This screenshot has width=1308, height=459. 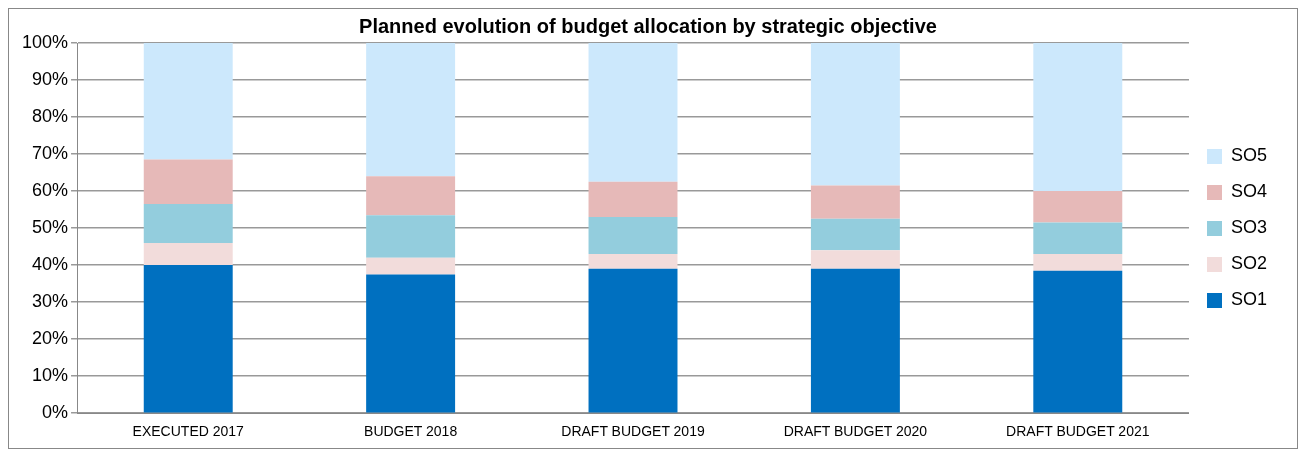 What do you see at coordinates (411, 431) in the screenshot?
I see `x-tick-label: BUDGET 2018` at bounding box center [411, 431].